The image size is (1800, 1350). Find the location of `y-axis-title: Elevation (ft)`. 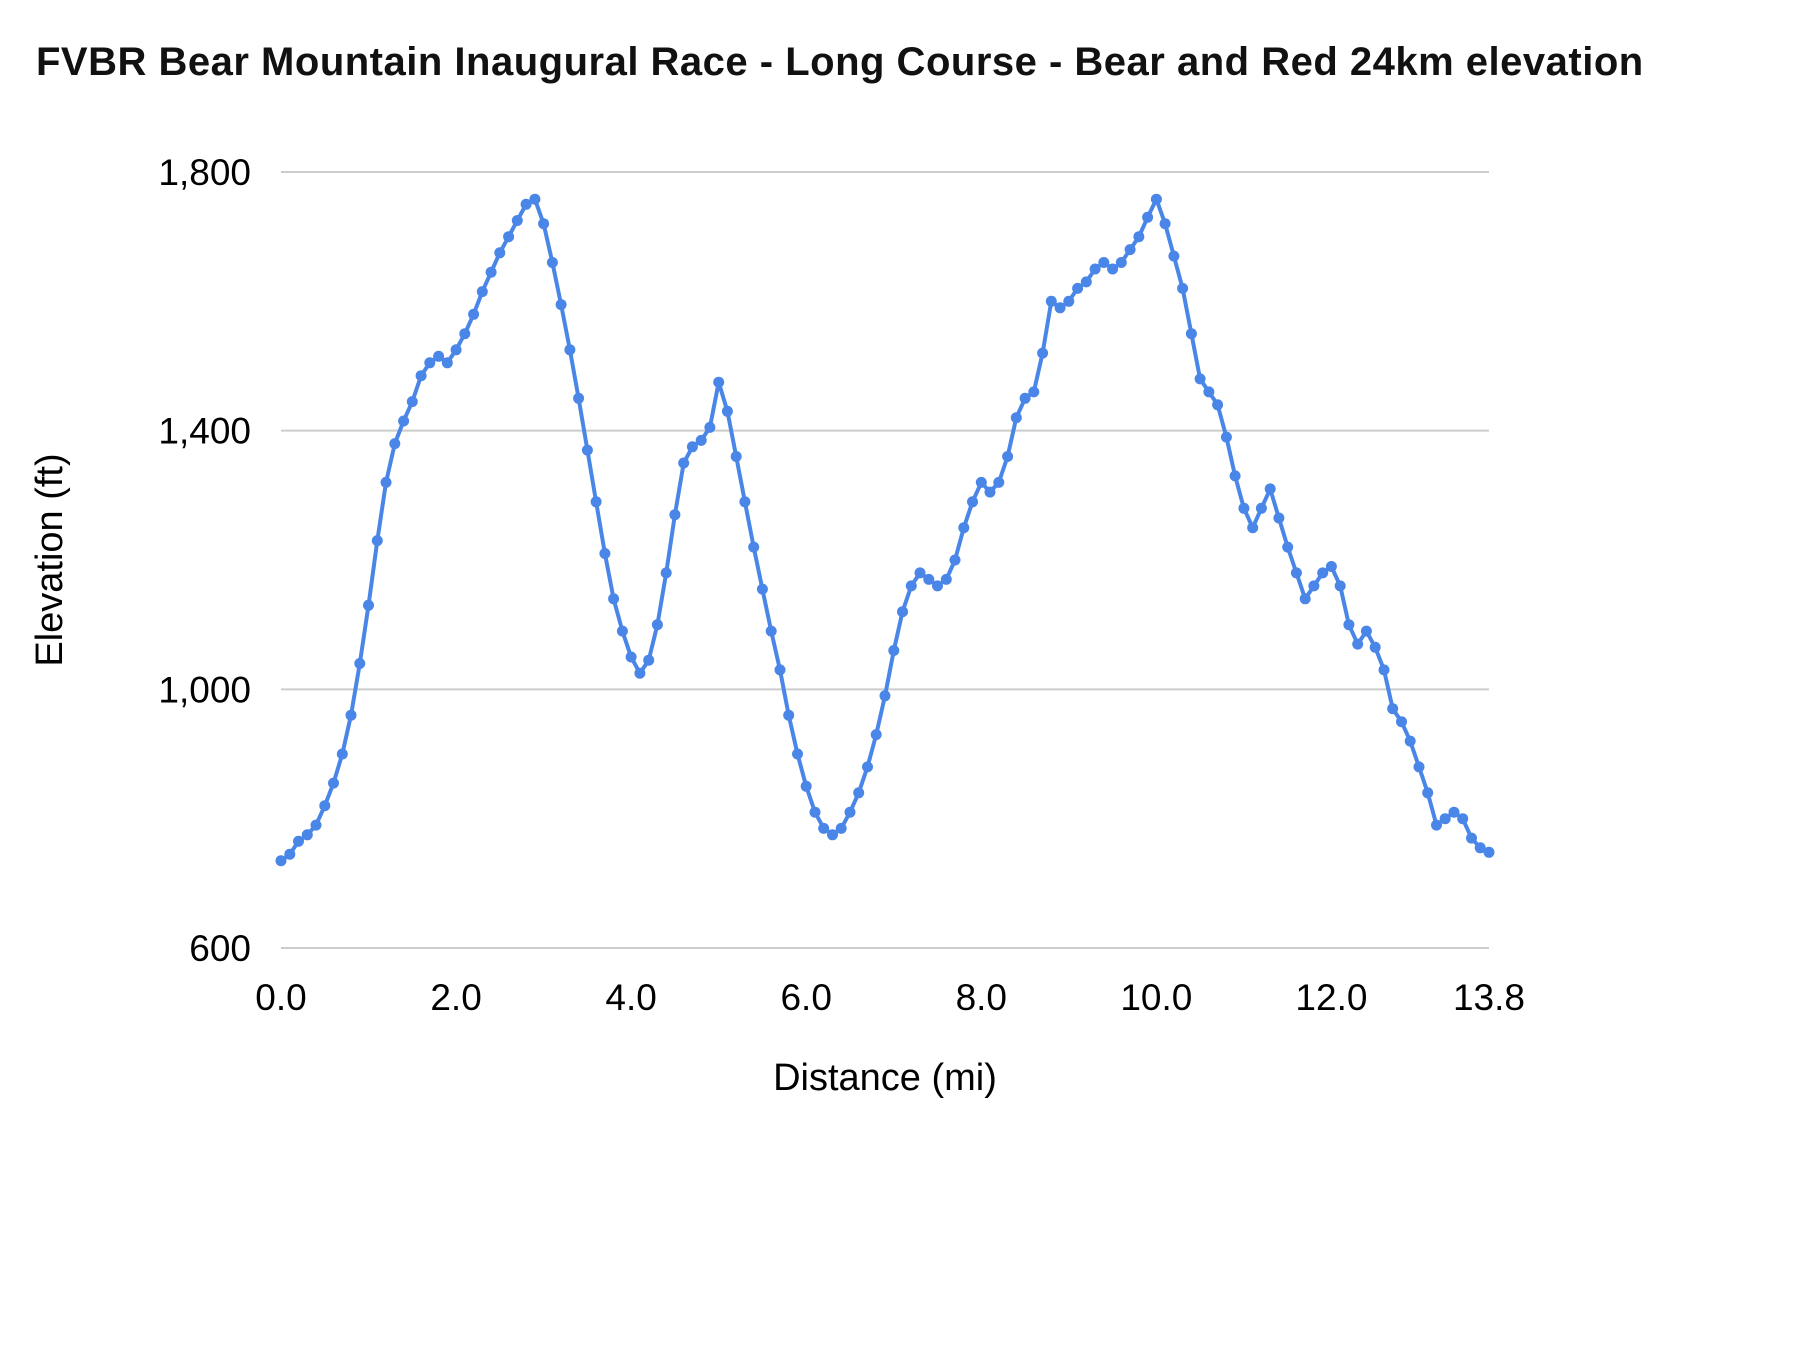

y-axis-title: Elevation (ft) is located at coordinates (50, 559).